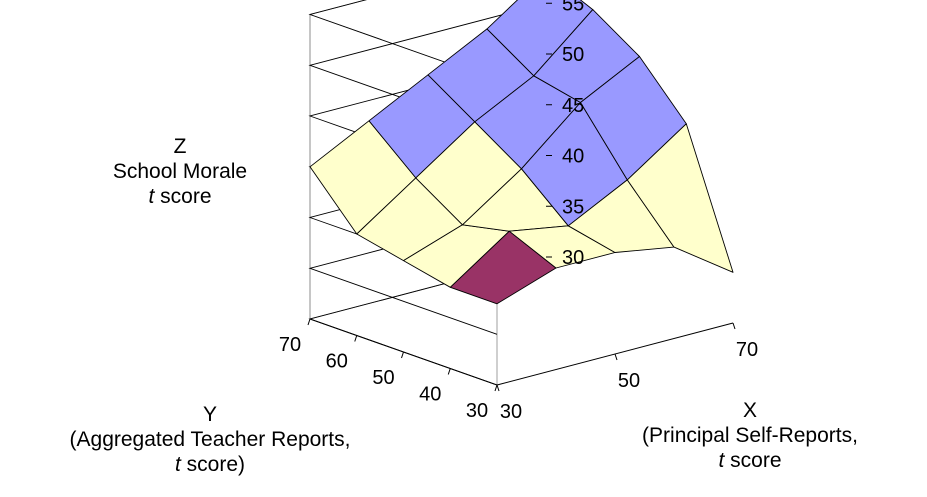 Image resolution: width=927 pixels, height=497 pixels. I want to click on y-tick-label-50: 50, so click(383, 378).